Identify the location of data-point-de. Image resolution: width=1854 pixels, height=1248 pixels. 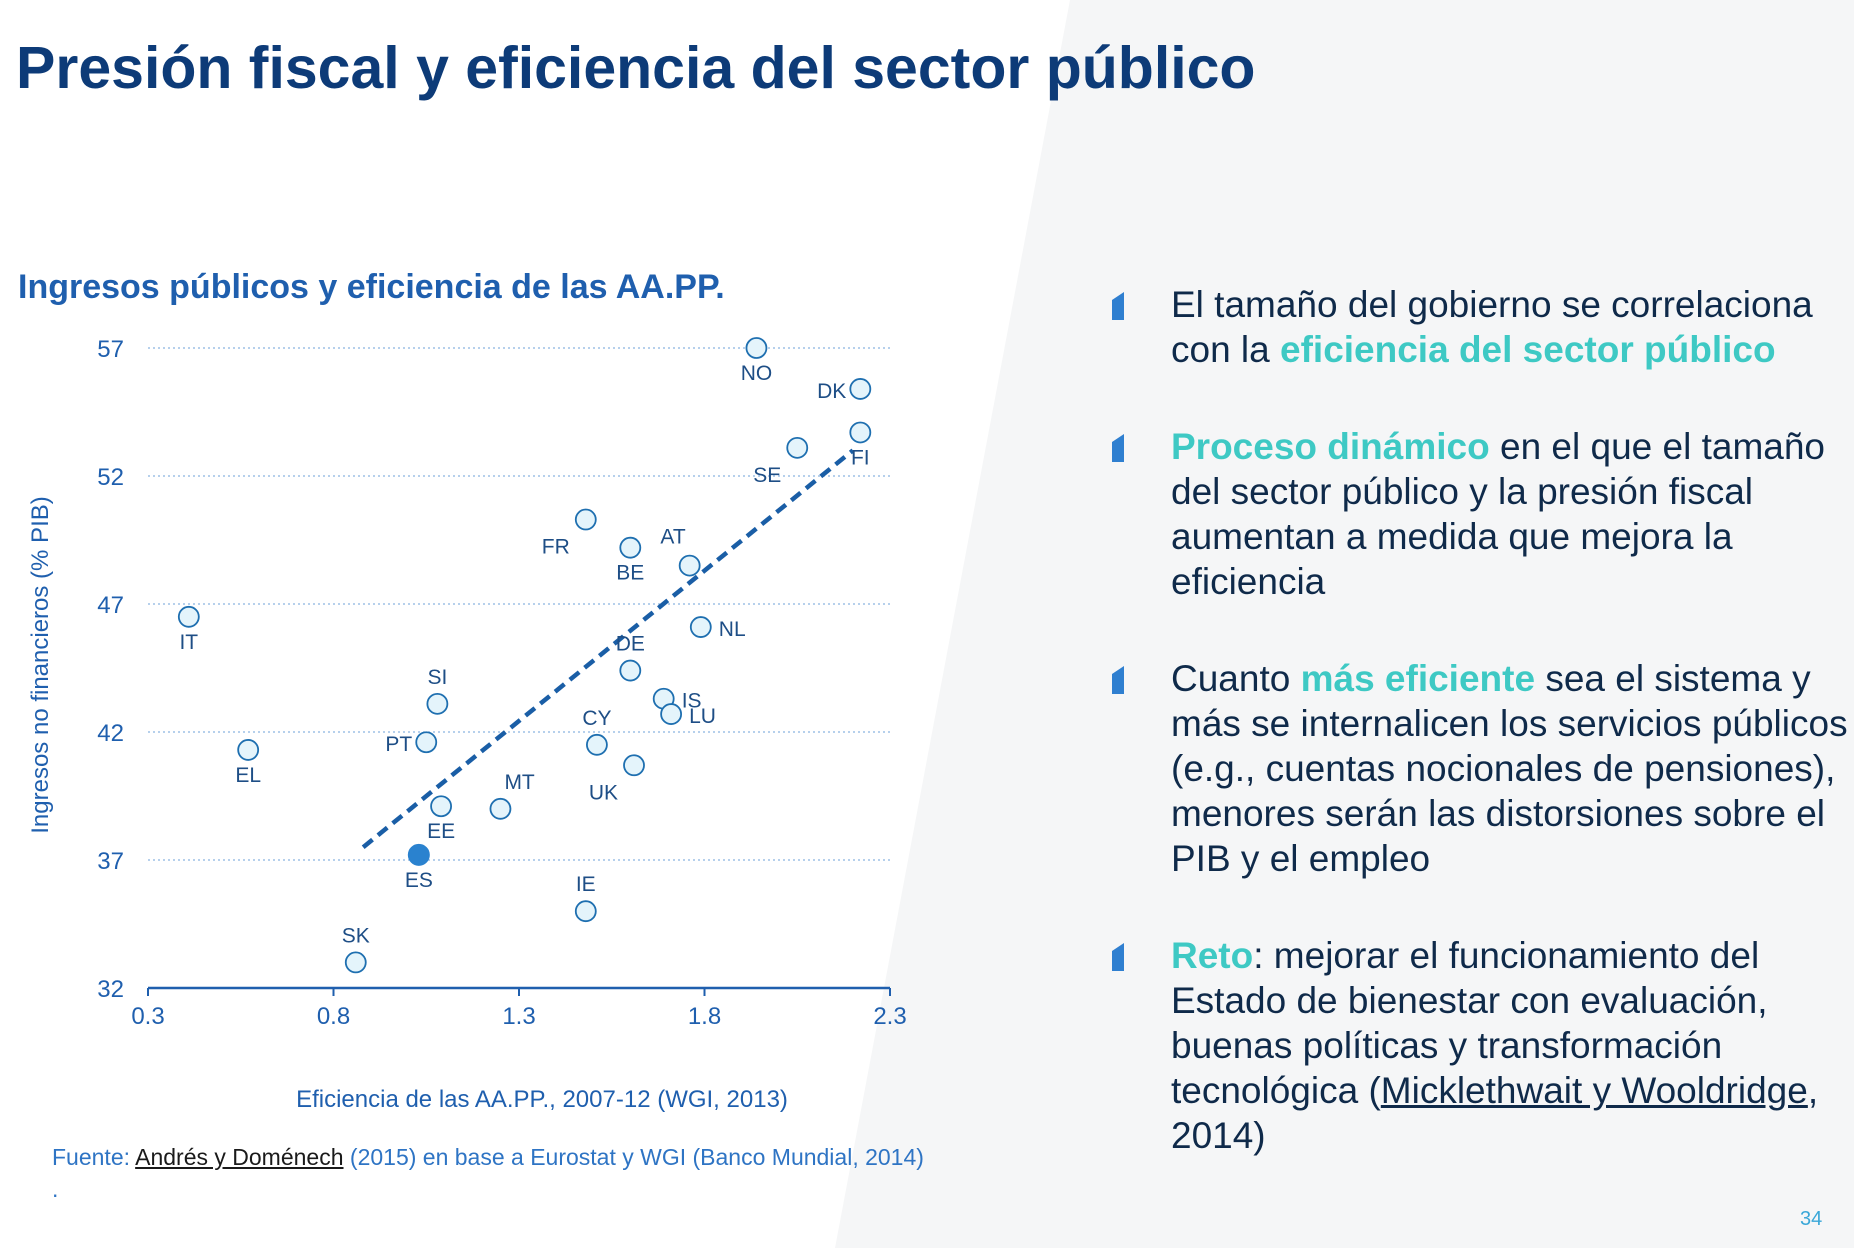
(630, 670).